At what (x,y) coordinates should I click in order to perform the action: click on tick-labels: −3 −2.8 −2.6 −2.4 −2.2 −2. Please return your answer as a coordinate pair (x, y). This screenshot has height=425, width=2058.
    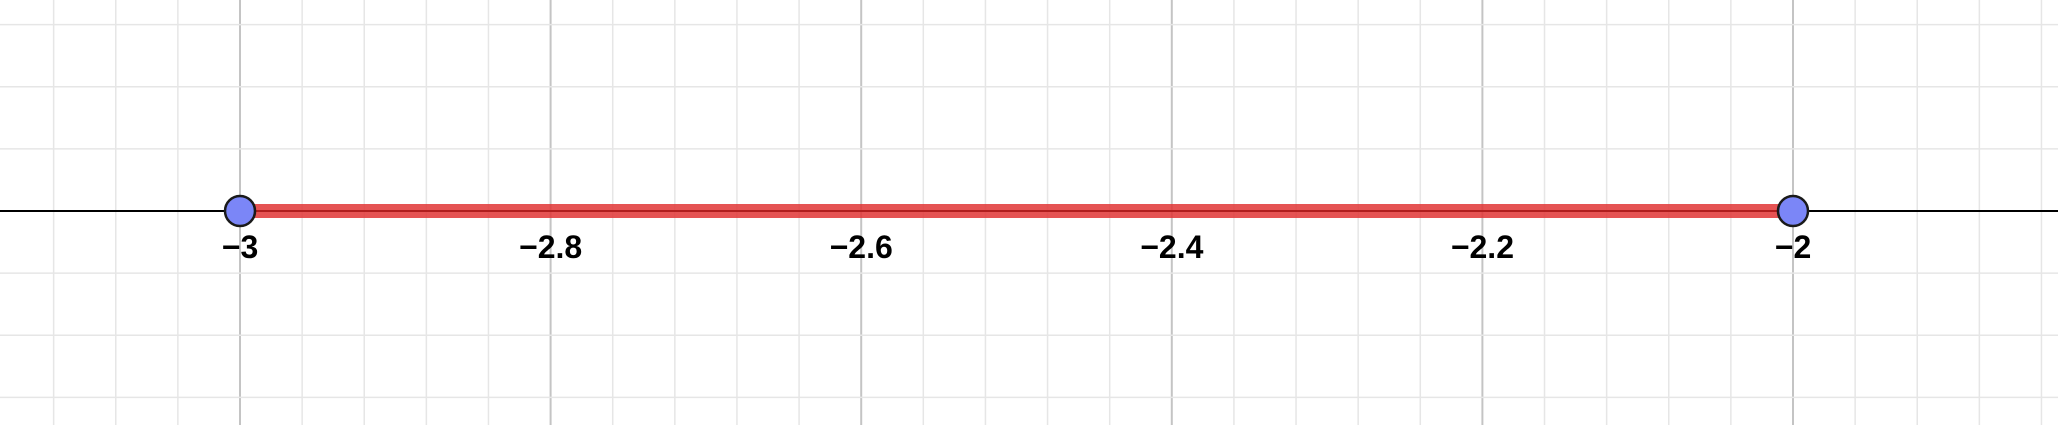
    Looking at the image, I should click on (1016, 247).